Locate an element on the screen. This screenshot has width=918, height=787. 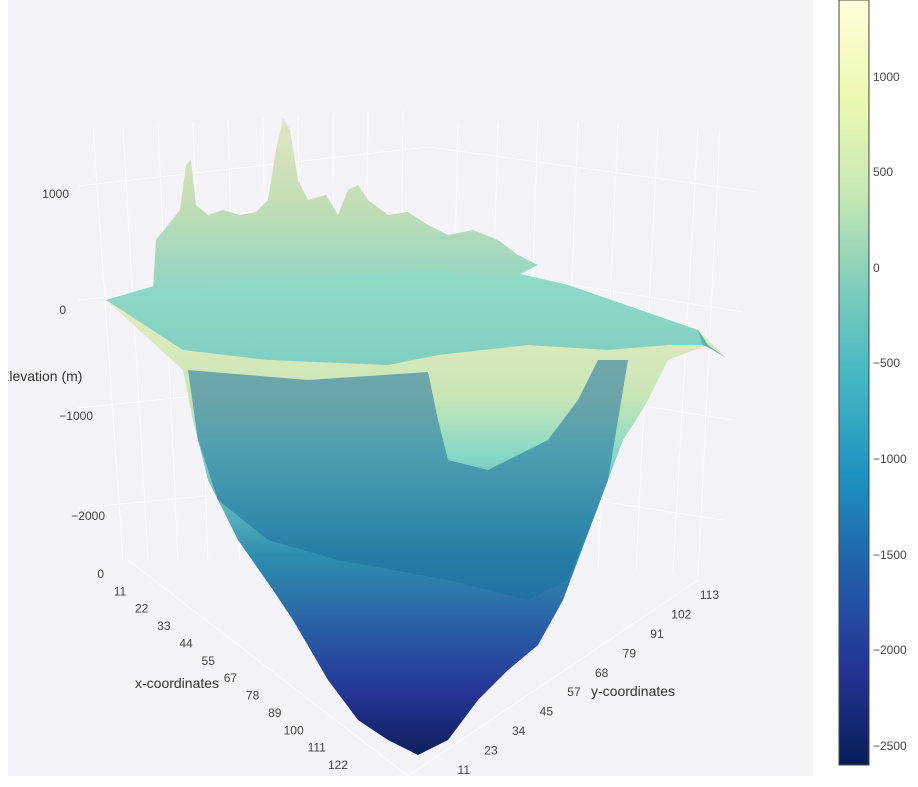
y-tick: 102 is located at coordinates (681, 614).